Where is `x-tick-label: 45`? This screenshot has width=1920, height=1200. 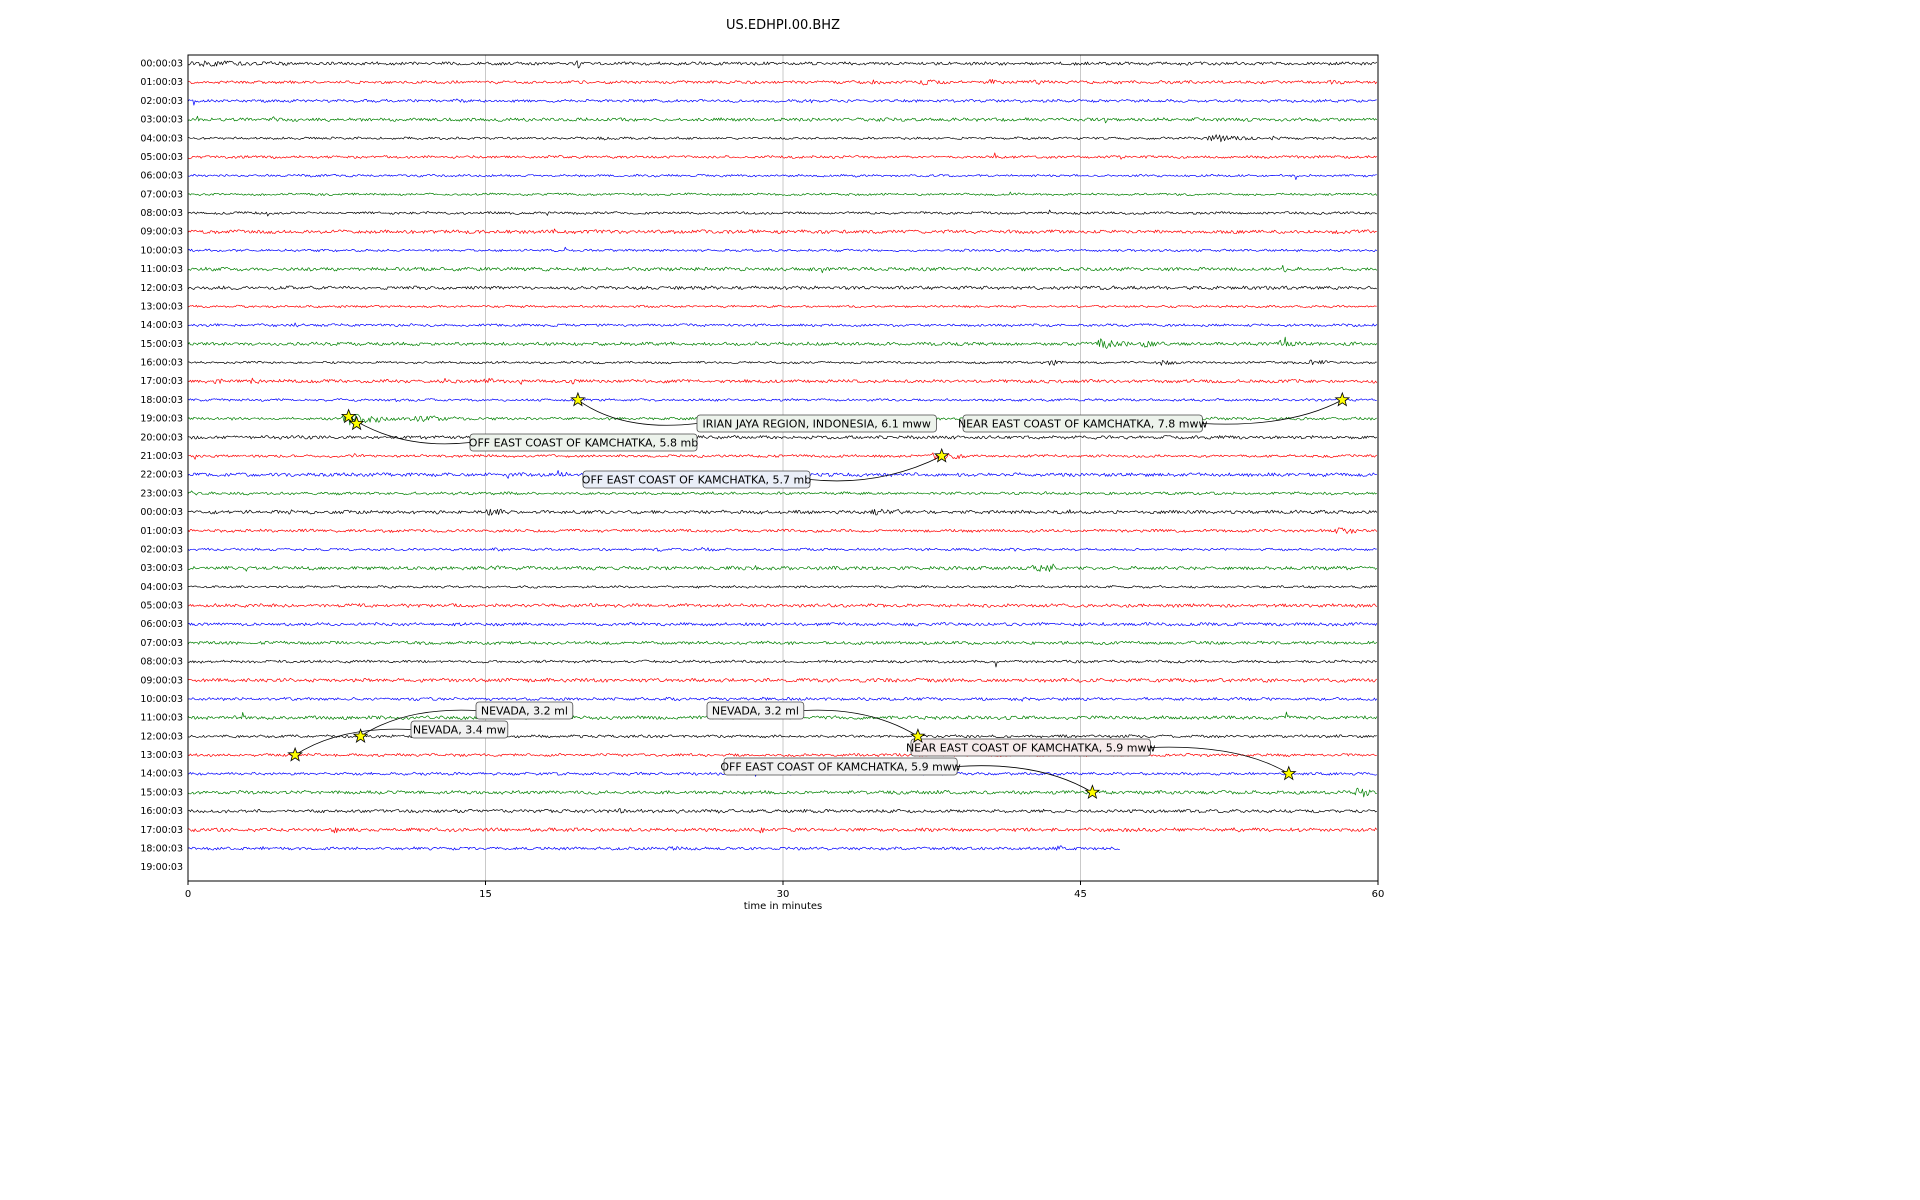 x-tick-label: 45 is located at coordinates (1080, 894).